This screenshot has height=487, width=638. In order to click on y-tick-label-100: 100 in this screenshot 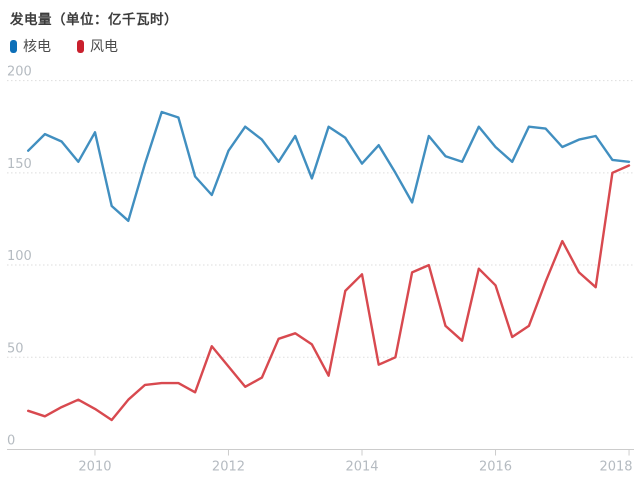, I will do `click(19, 256)`.